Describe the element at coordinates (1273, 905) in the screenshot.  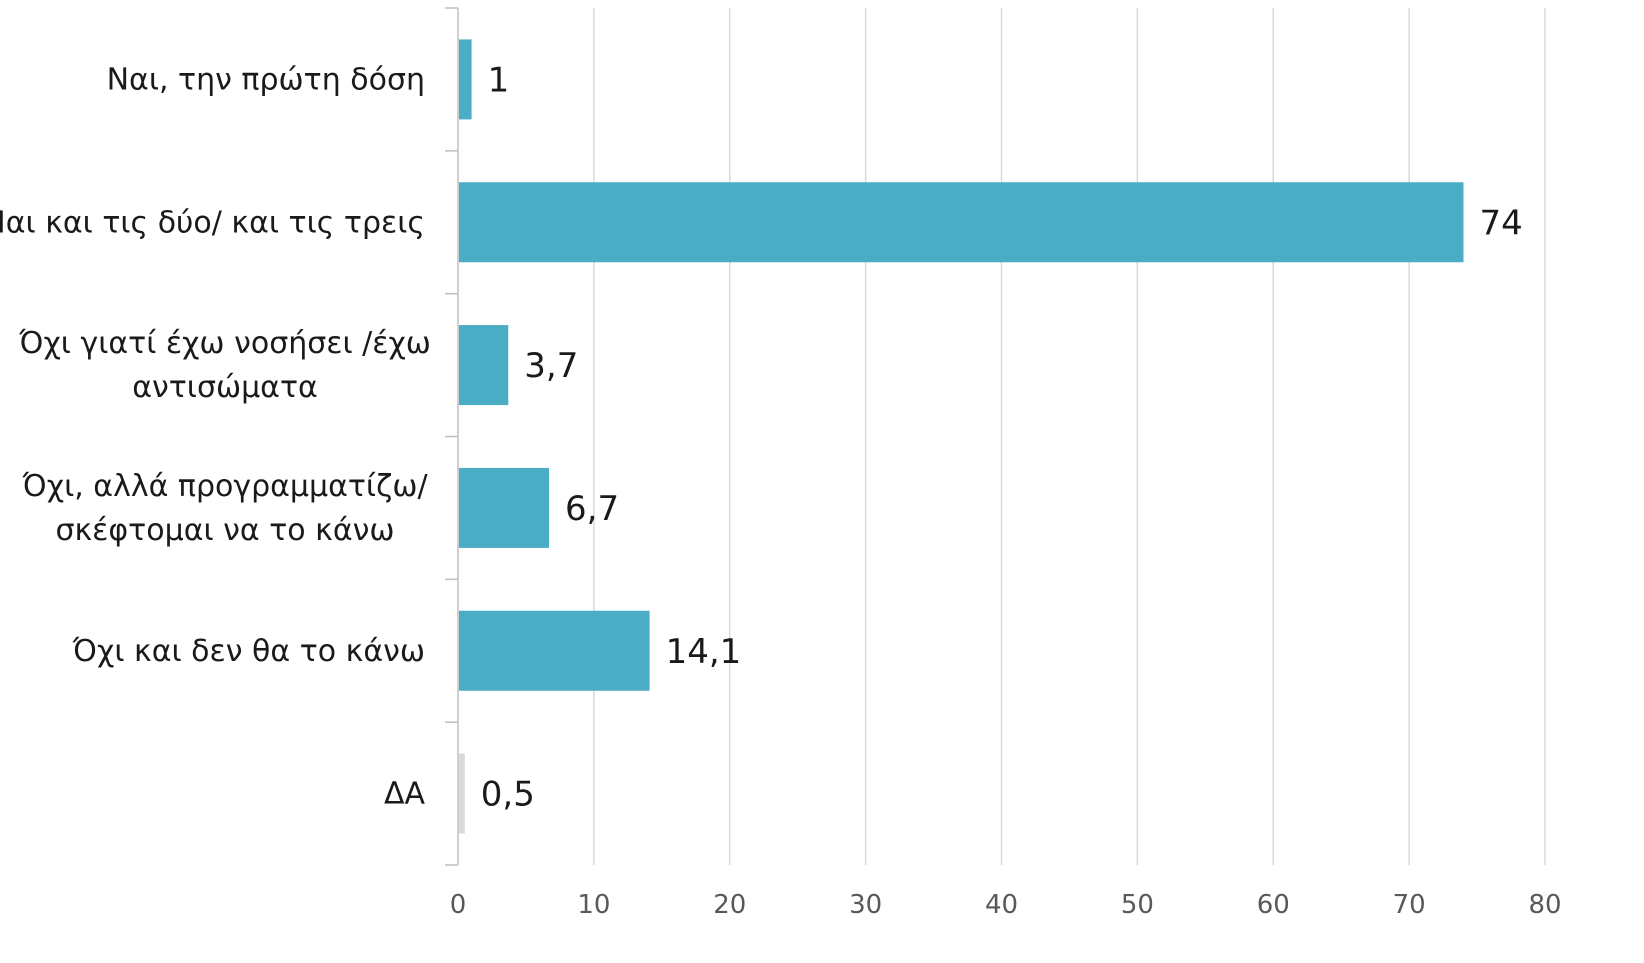
I see `x-tick-label: 60` at that location.